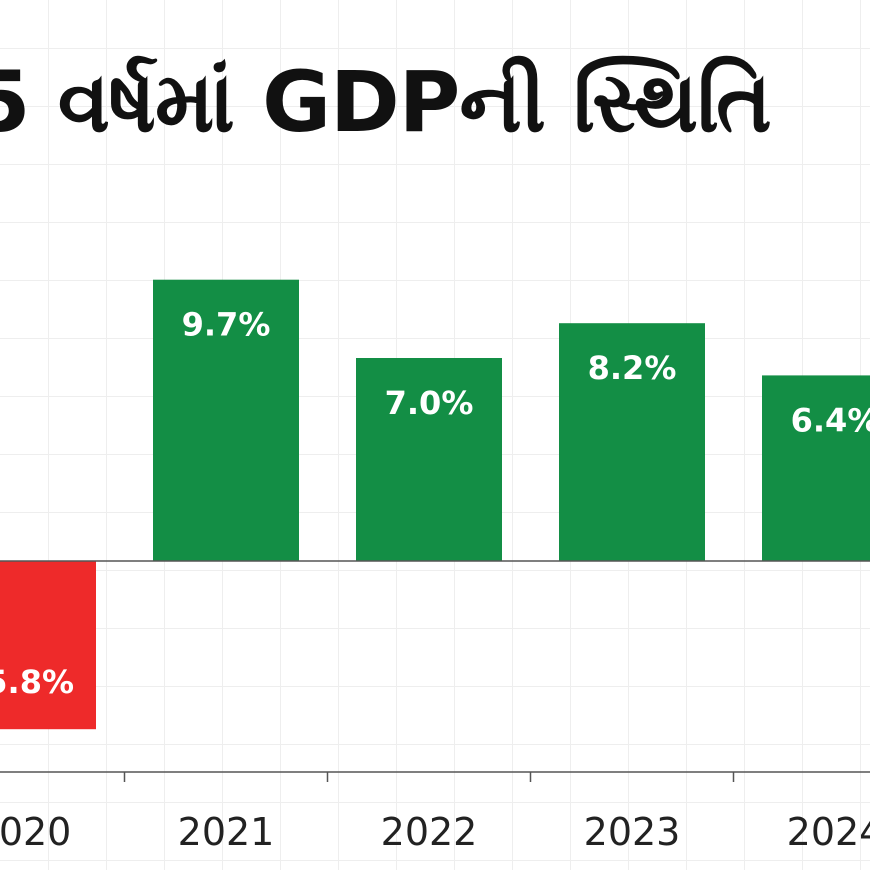 The image size is (870, 870). Describe the element at coordinates (48, 645) in the screenshot. I see `bar-2020` at that location.